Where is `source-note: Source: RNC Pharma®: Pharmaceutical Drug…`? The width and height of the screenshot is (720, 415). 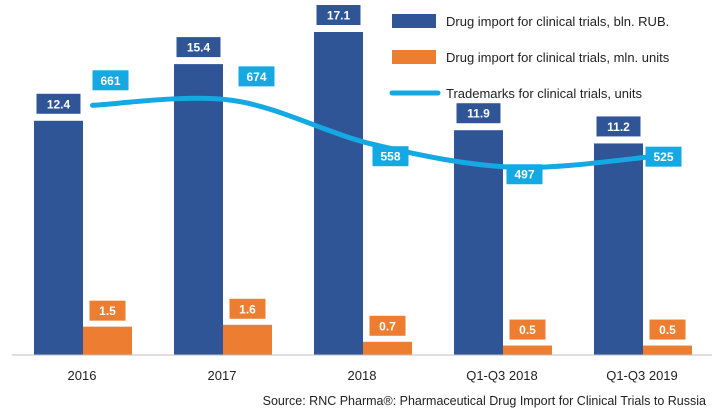
source-note: Source: RNC Pharma®: Pharmaceutical Drug… is located at coordinates (484, 401).